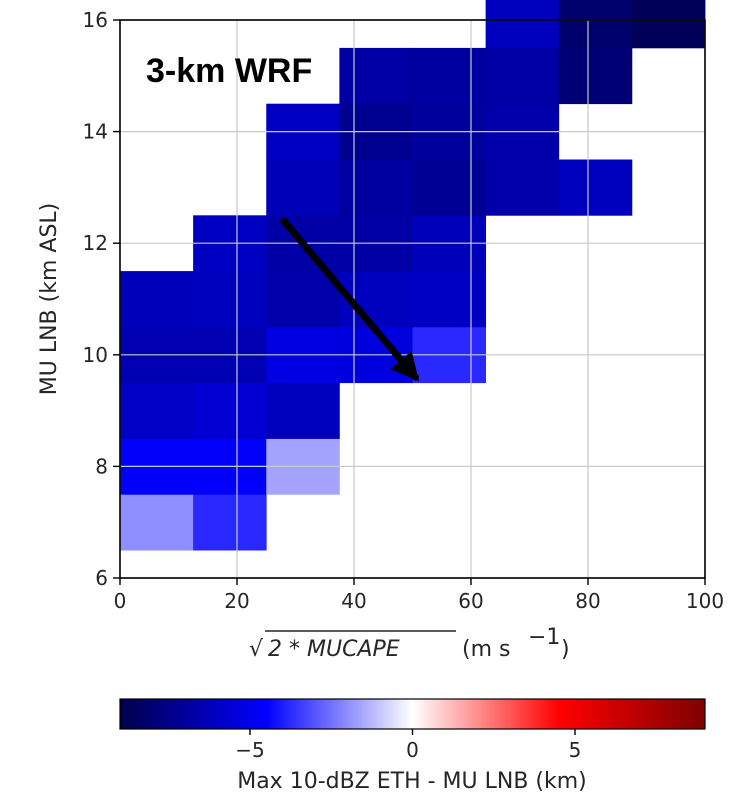  Describe the element at coordinates (334, 649) in the screenshot. I see `x-axis-label-expression: 2 * MUCAPE` at that location.